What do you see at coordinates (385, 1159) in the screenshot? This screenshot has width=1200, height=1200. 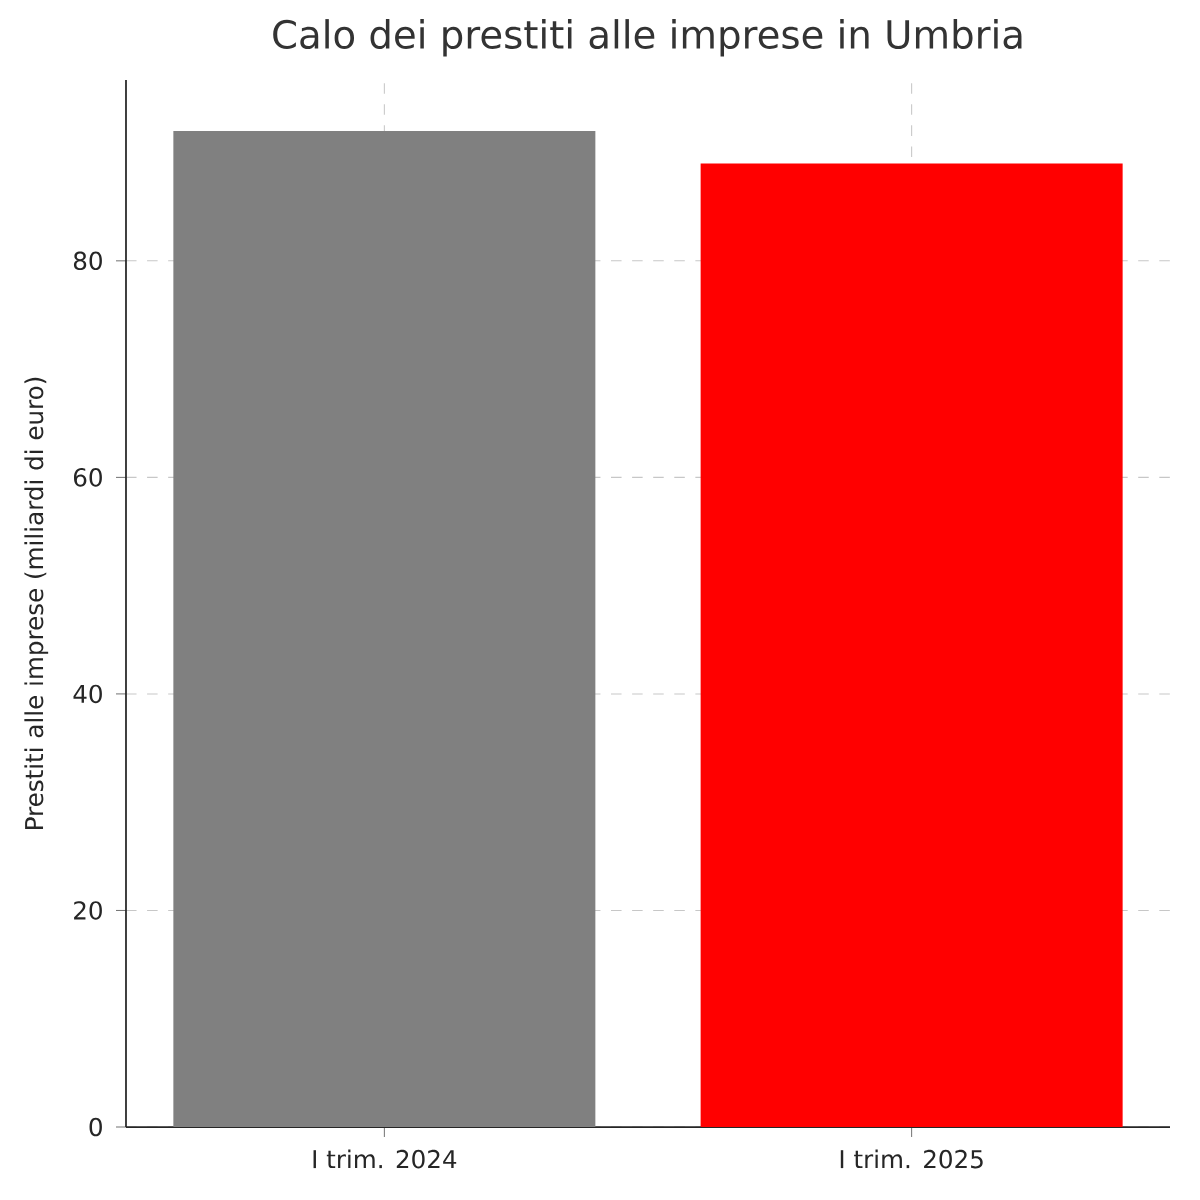 I see `x-tick-label: I trim. 2024` at bounding box center [385, 1159].